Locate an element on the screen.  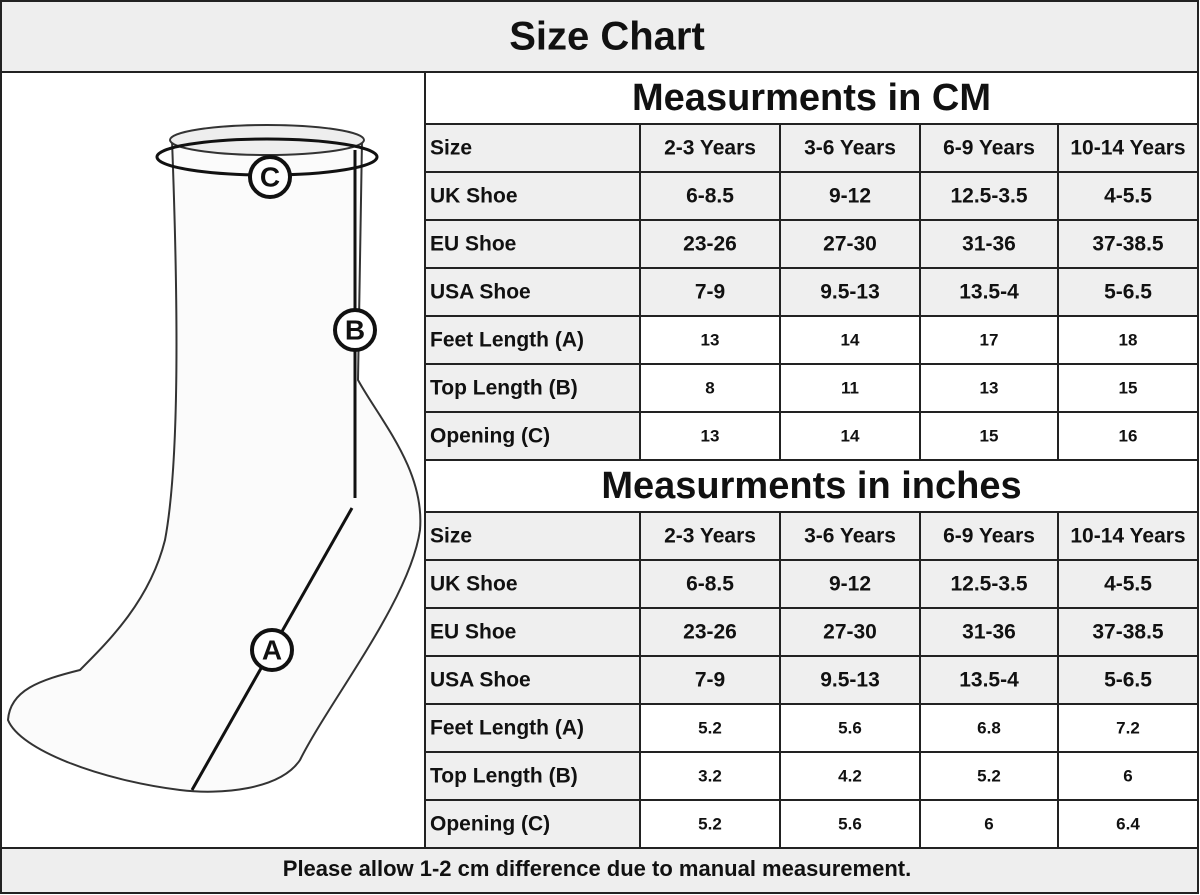
cell-value: 7.2 is located at coordinates (1128, 727).